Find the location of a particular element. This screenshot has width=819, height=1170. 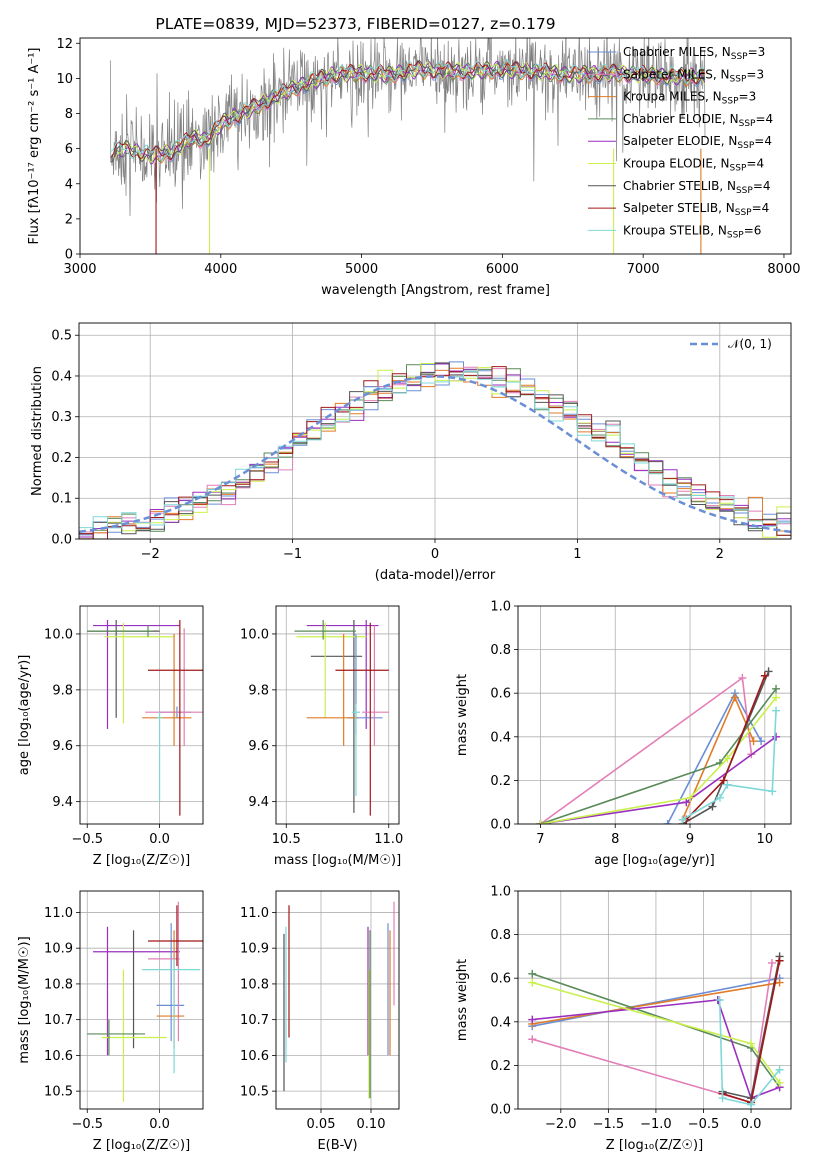

y-tick-label: 0 is located at coordinates (69, 255).